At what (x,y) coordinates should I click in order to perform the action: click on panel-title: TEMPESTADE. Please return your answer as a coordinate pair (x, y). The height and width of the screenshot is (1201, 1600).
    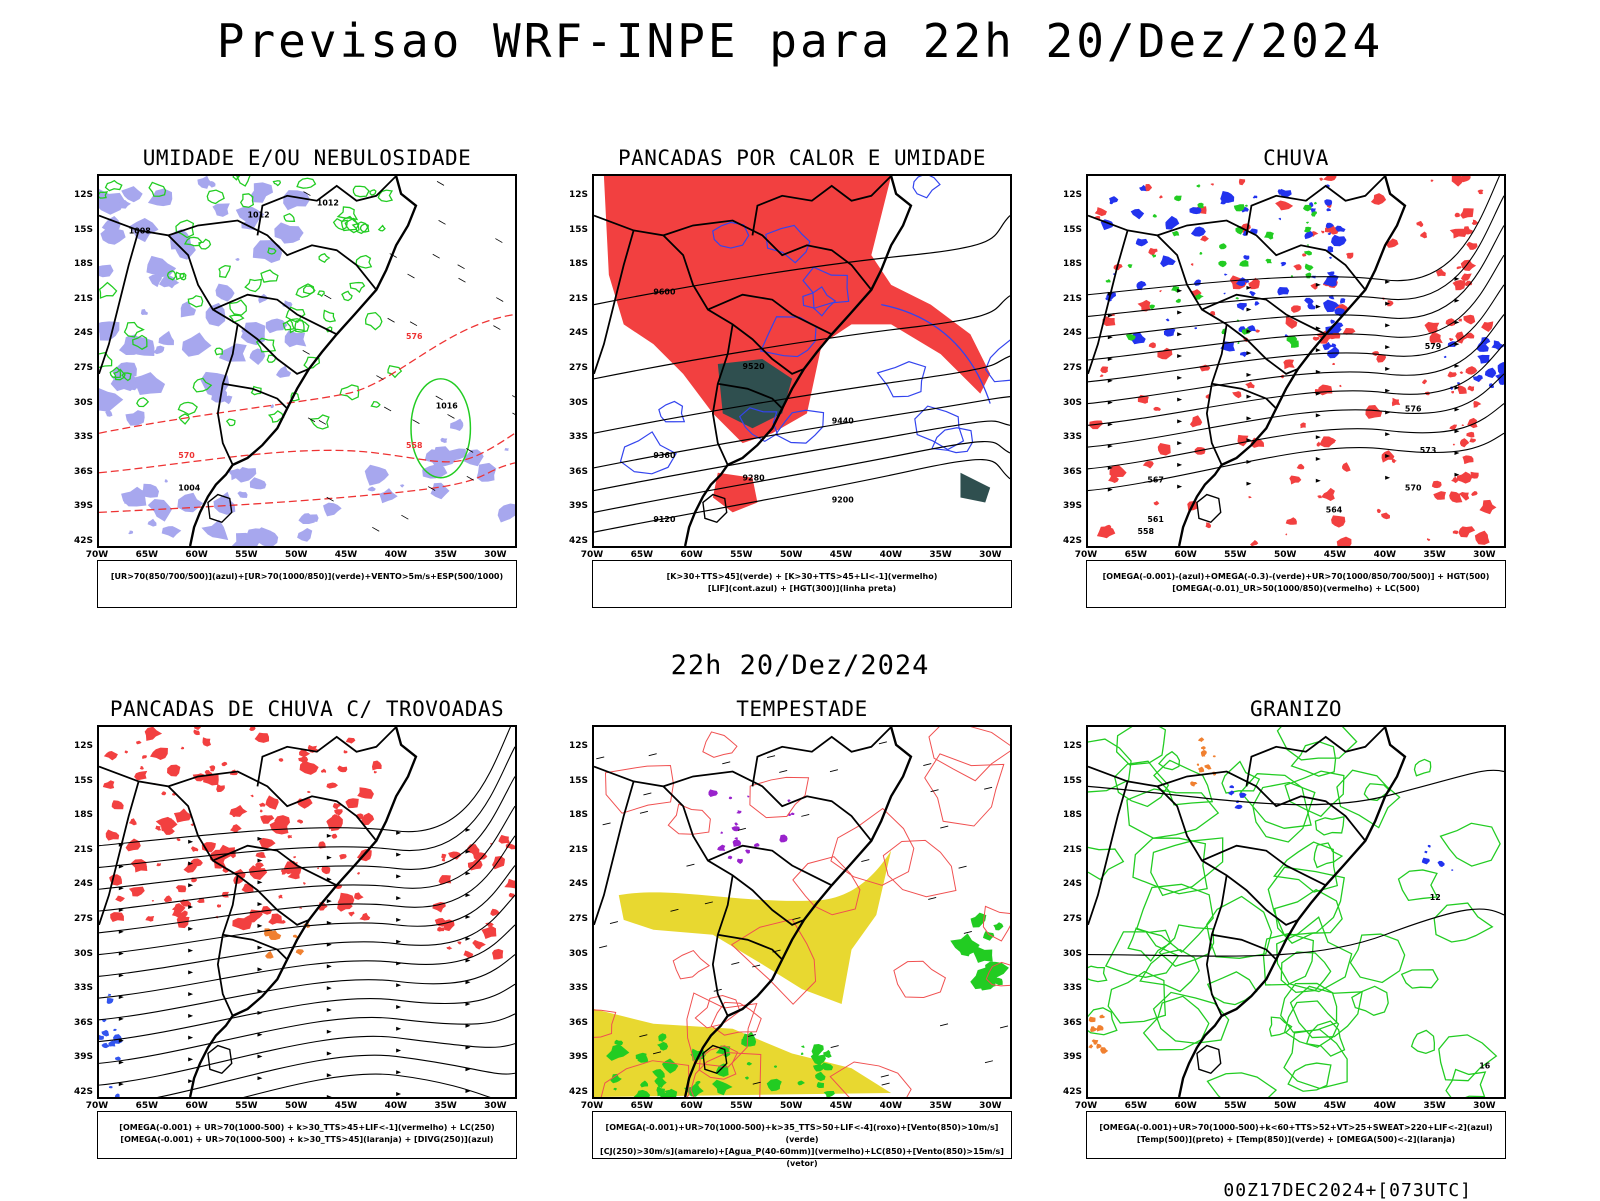
    Looking at the image, I should click on (802, 709).